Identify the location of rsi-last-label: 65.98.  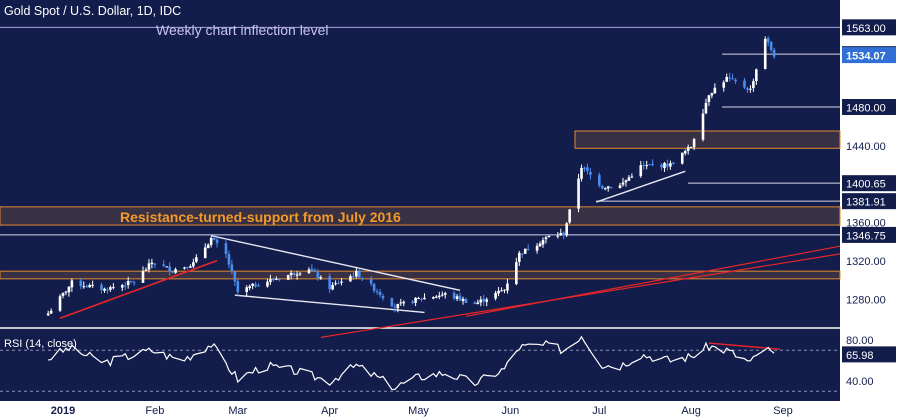
(860, 356).